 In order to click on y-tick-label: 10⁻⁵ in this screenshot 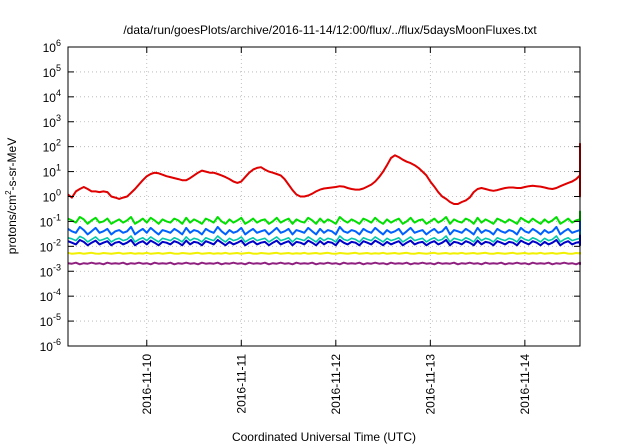, I will do `click(50, 320)`.